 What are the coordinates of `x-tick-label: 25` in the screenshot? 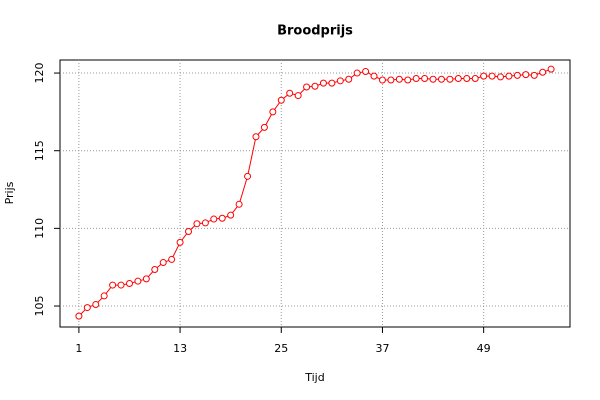 It's located at (281, 348).